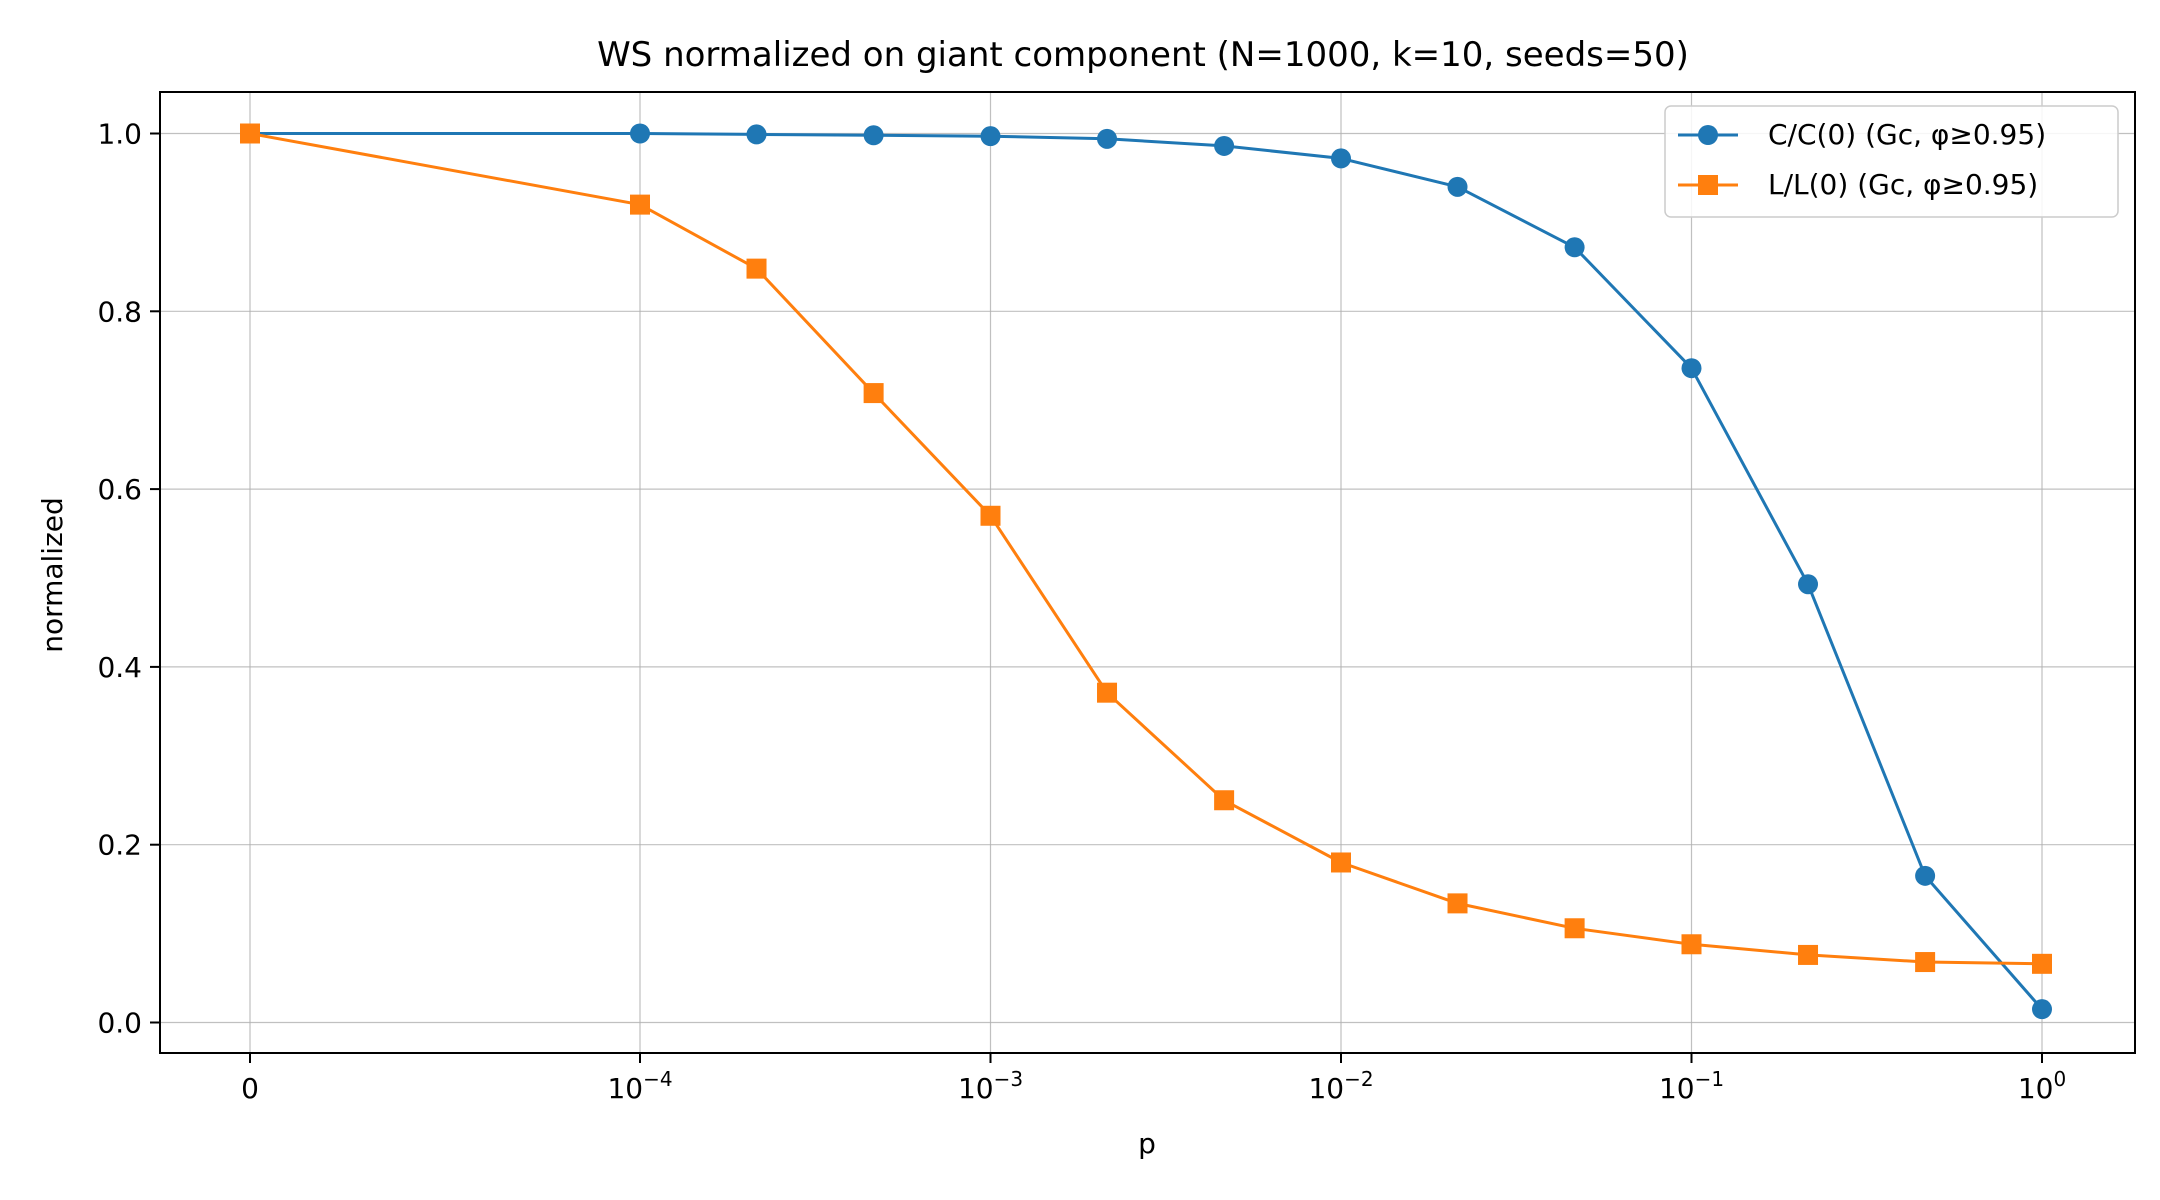 The width and height of the screenshot is (2160, 1200). What do you see at coordinates (1708, 135) in the screenshot?
I see `legend-marker-c` at bounding box center [1708, 135].